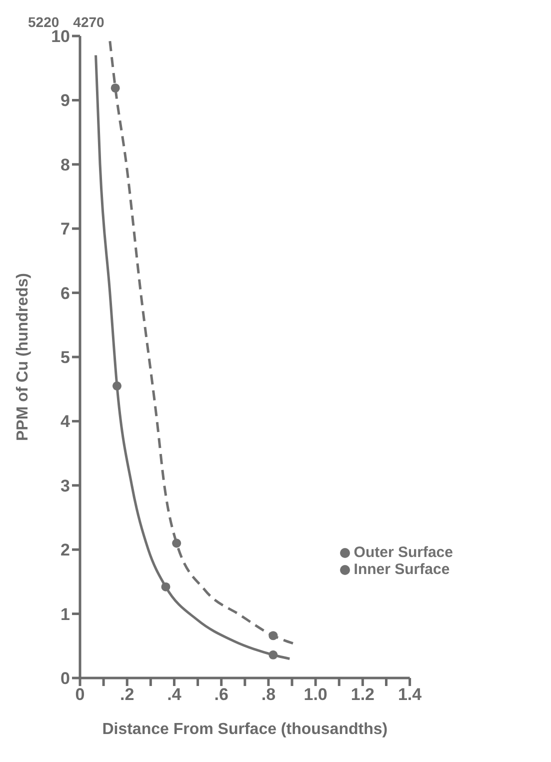 The height and width of the screenshot is (762, 551). What do you see at coordinates (316, 694) in the screenshot?
I see `x-tick-label: 1.0` at bounding box center [316, 694].